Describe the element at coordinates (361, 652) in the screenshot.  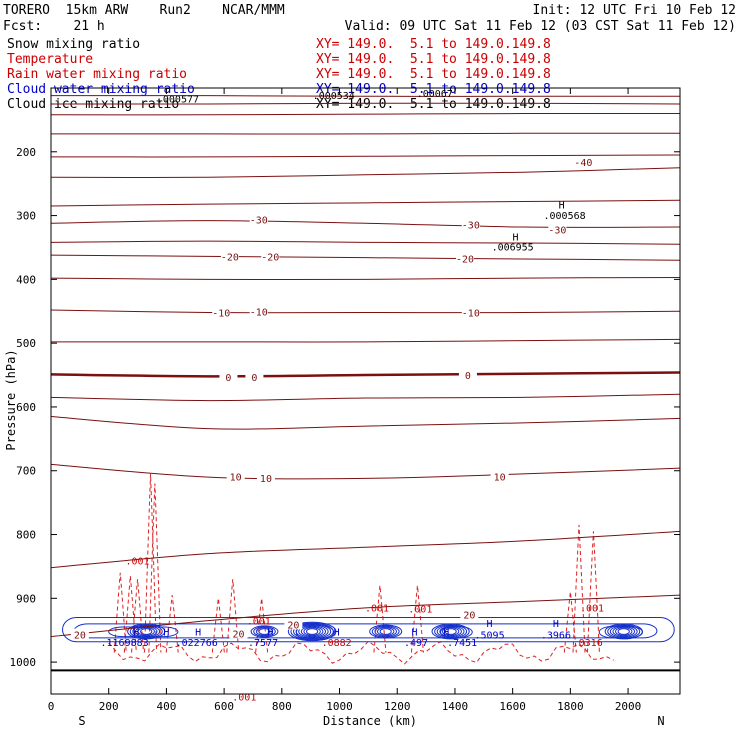
I see `rain-envelope` at that location.